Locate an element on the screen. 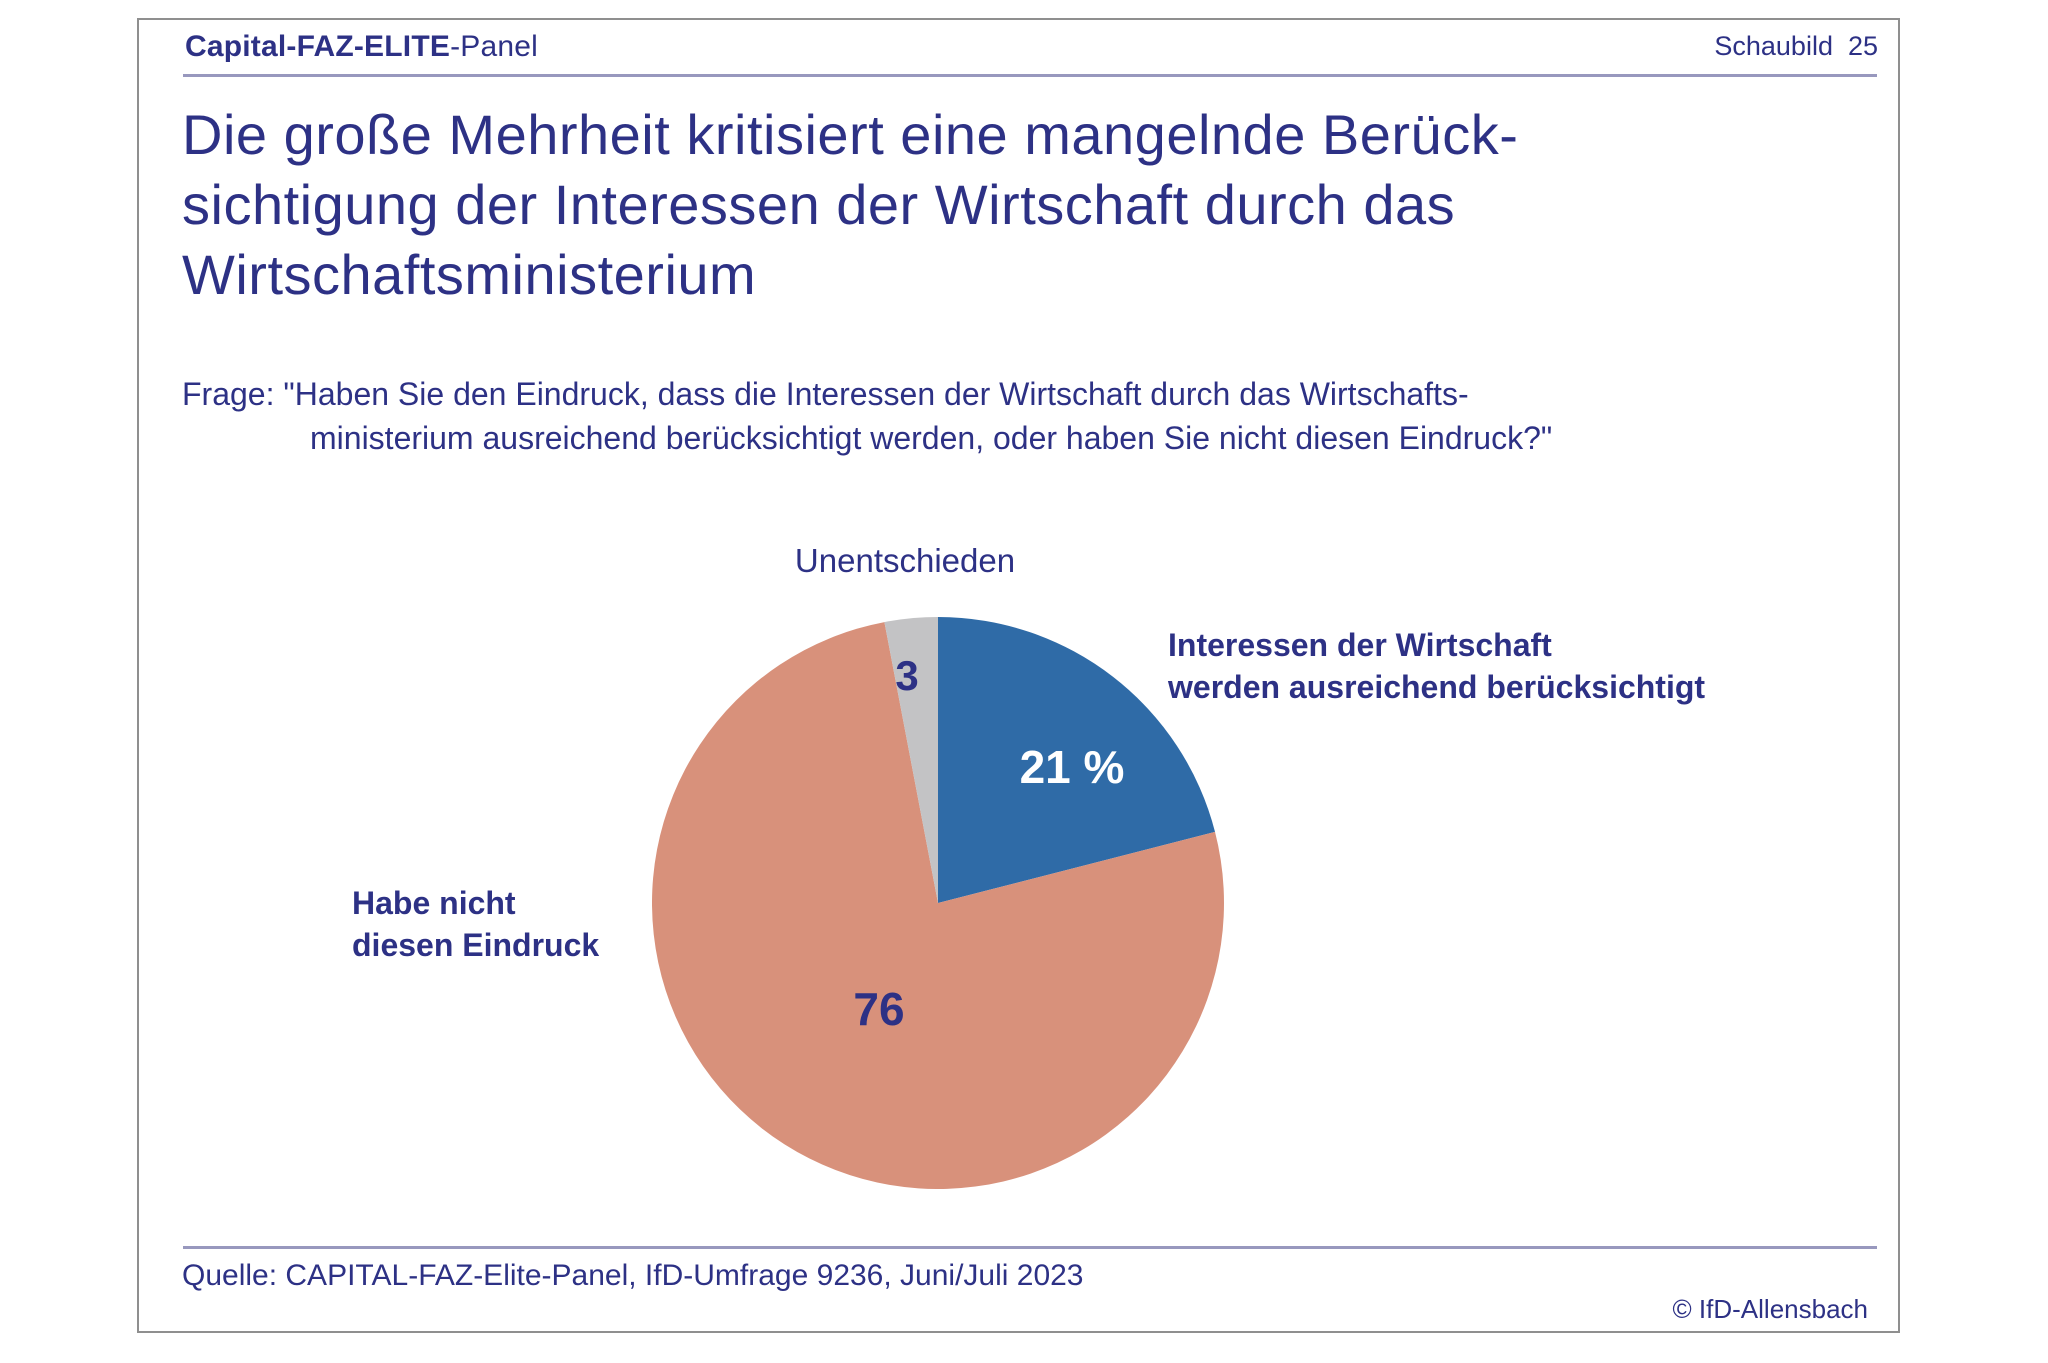 This screenshot has width=2048, height=1363. panel-brand-bold: Capital-FAZ-ELITE is located at coordinates (318, 46).